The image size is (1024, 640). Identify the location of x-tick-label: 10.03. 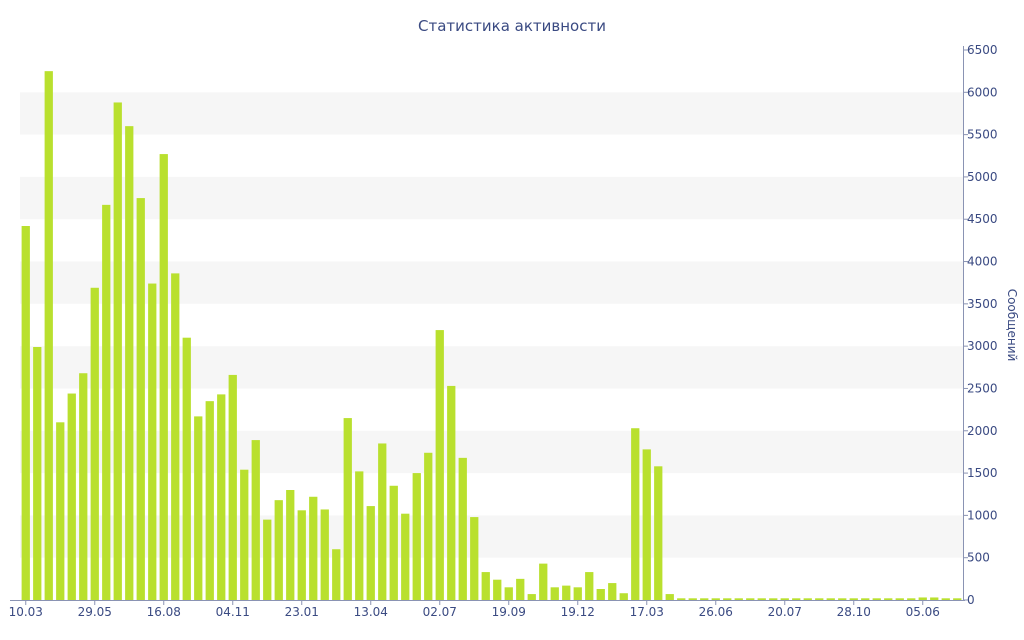
(26, 612).